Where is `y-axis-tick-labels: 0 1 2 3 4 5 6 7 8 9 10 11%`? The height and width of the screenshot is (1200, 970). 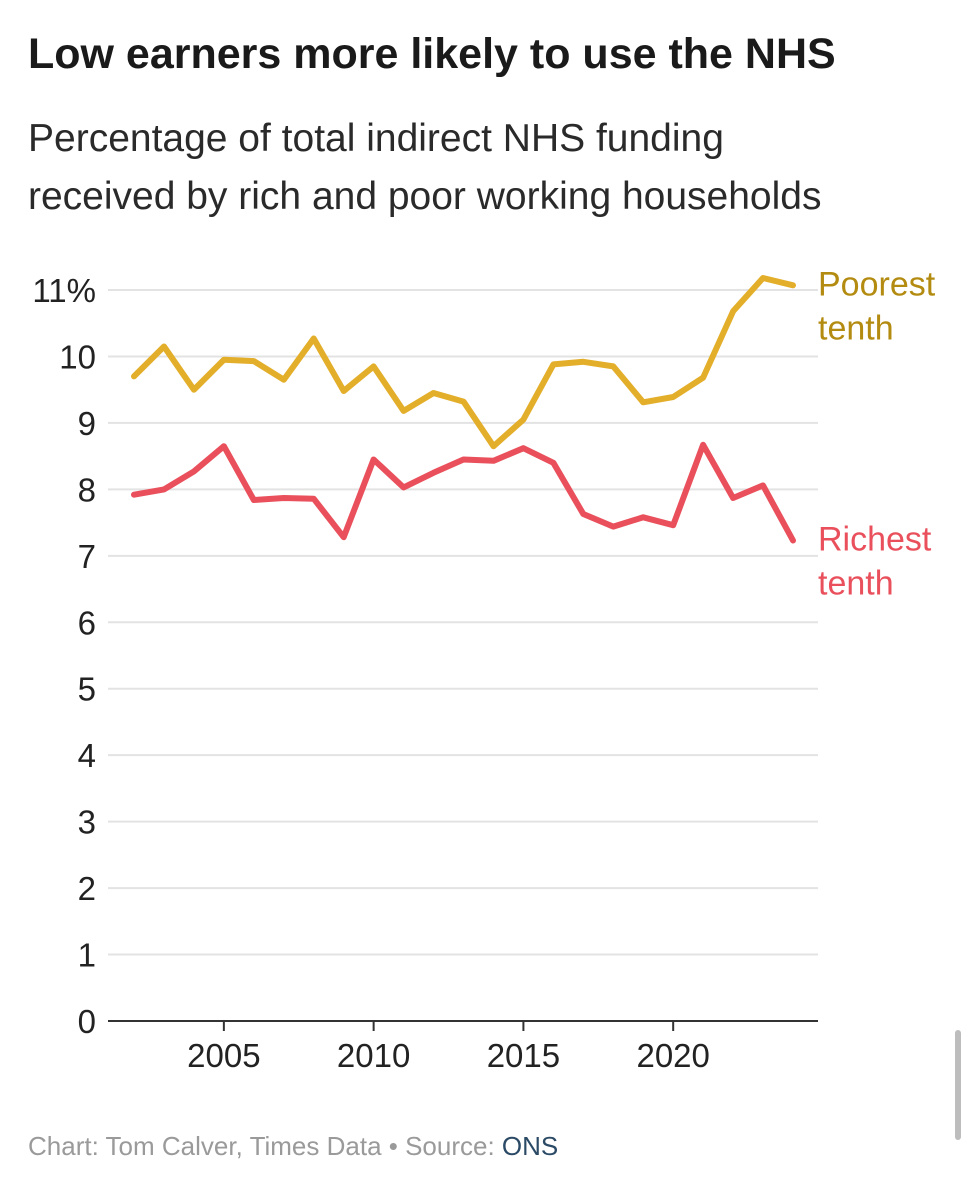
y-axis-tick-labels: 0 1 2 3 4 5 6 7 8 9 10 11% is located at coordinates (64, 656).